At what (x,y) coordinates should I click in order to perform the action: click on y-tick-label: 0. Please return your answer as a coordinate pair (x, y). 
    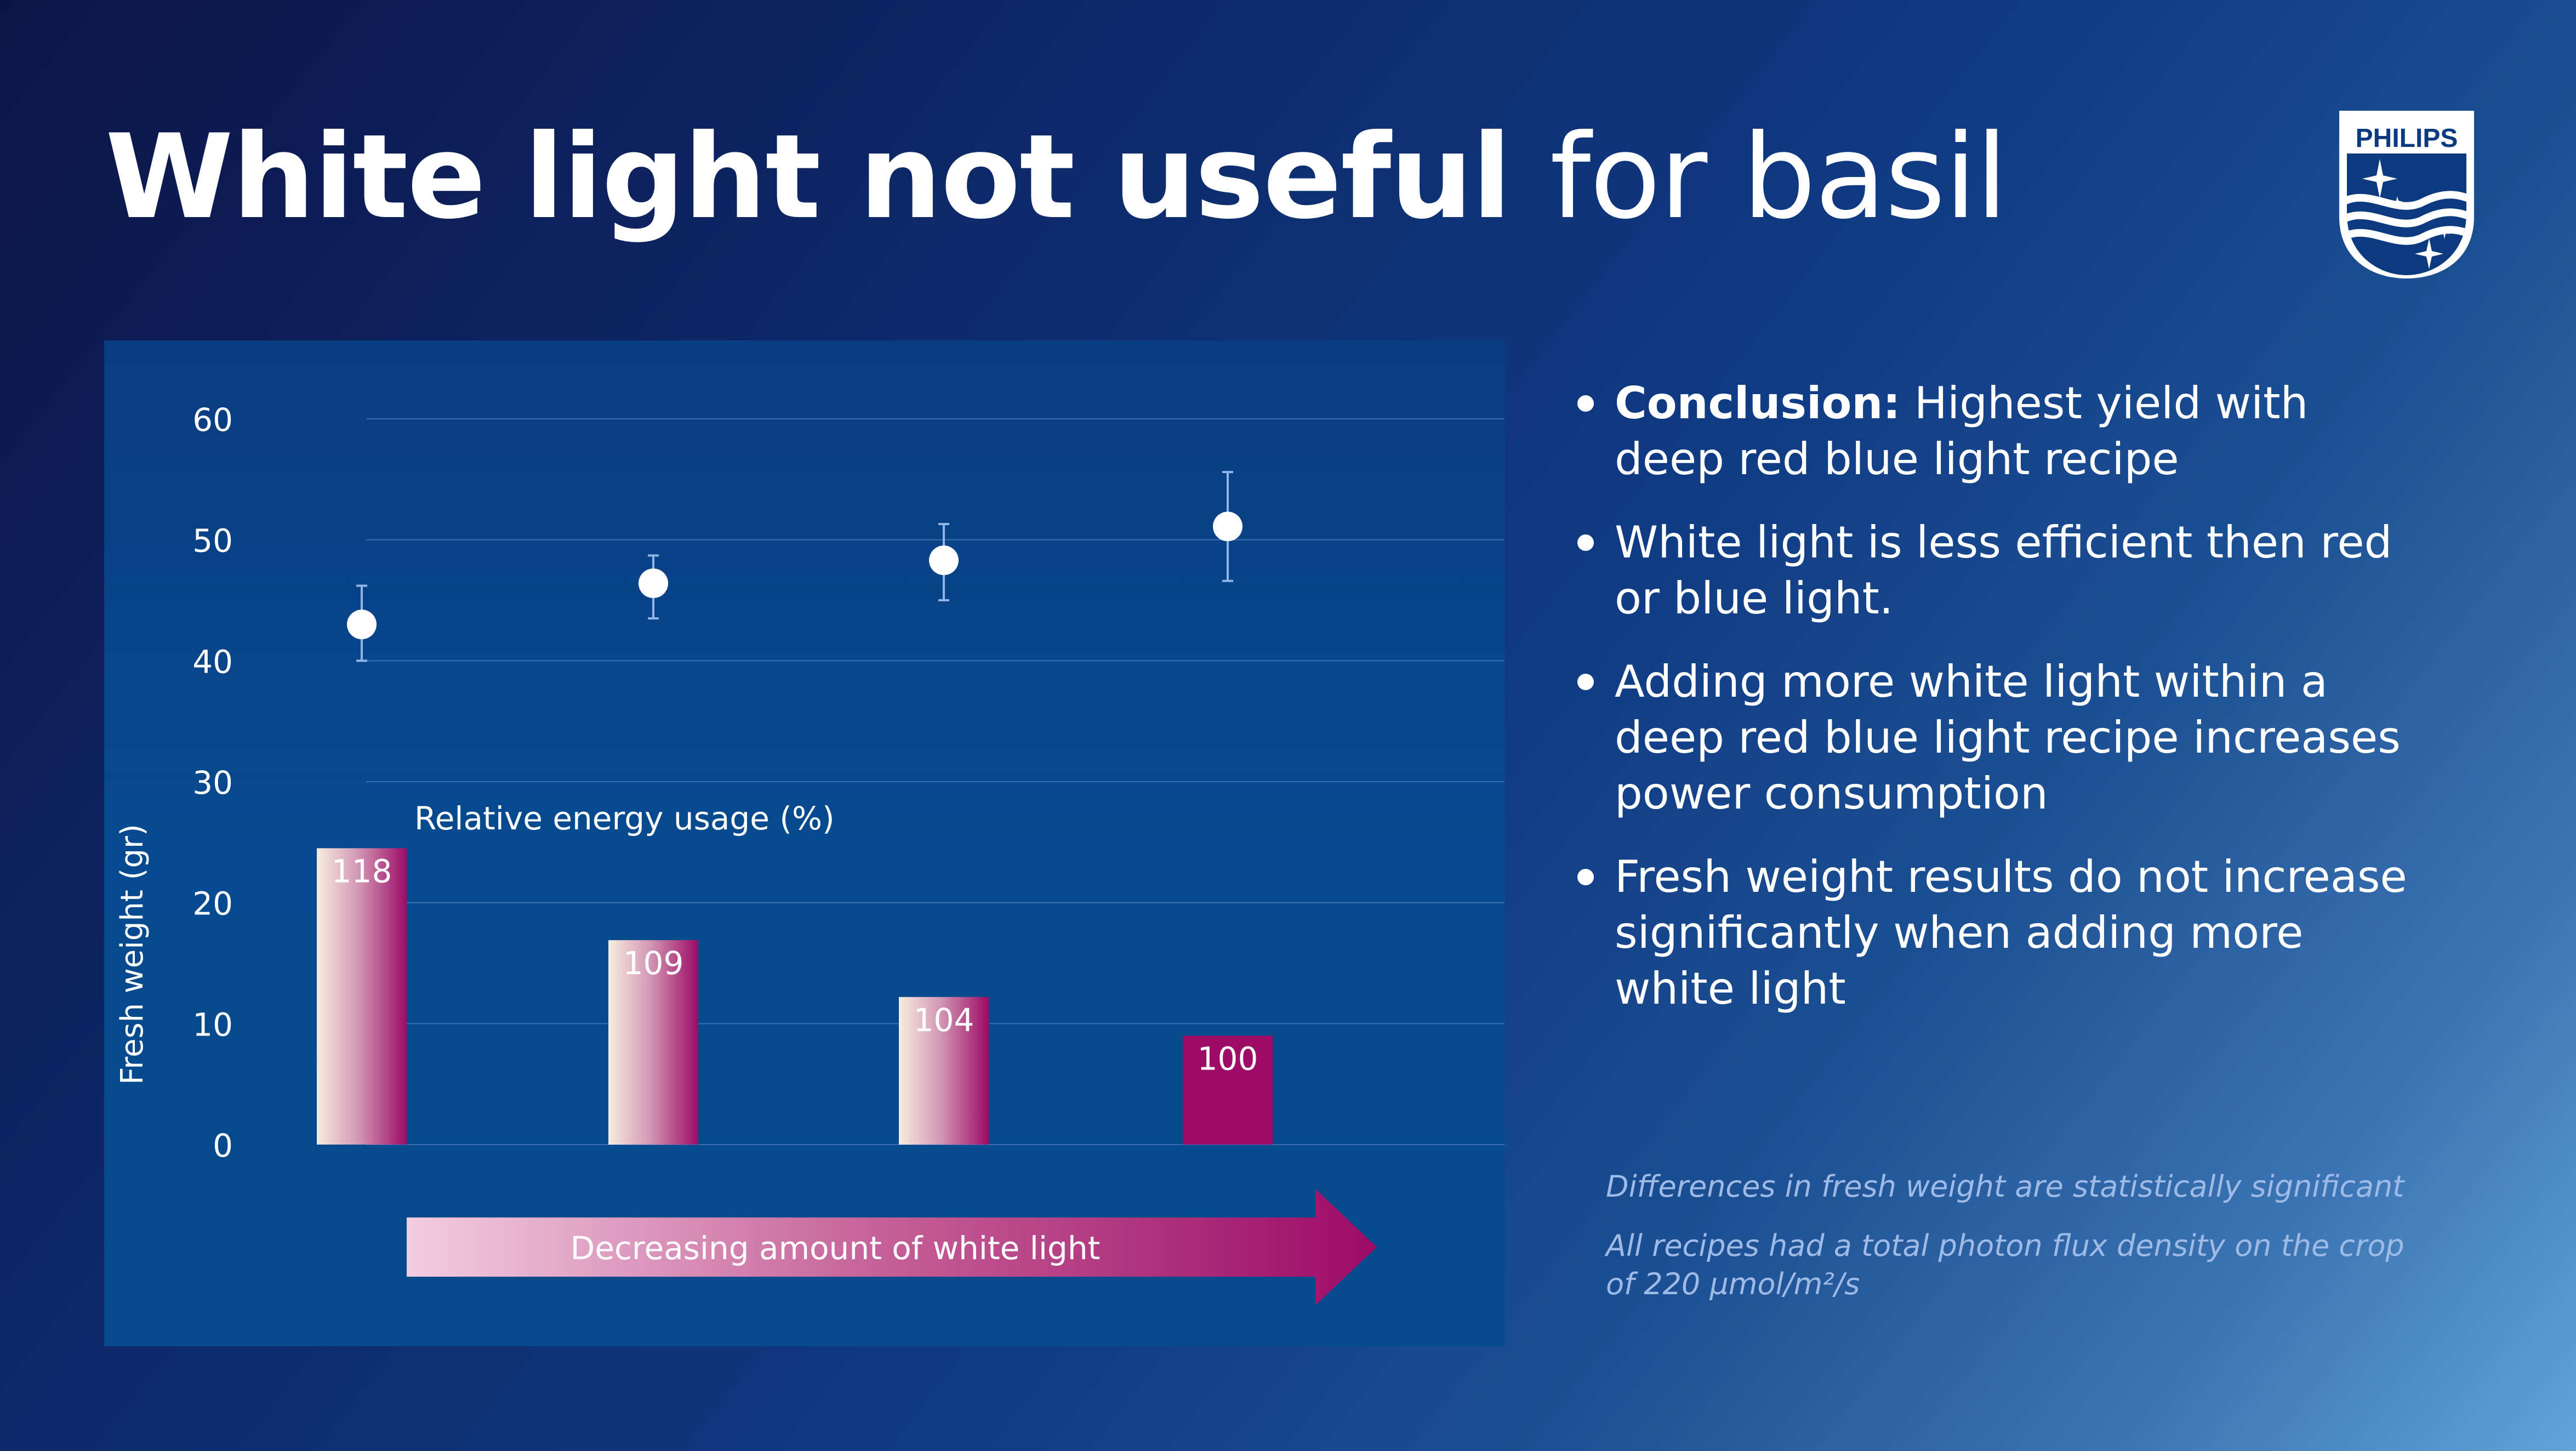
    Looking at the image, I should click on (223, 1145).